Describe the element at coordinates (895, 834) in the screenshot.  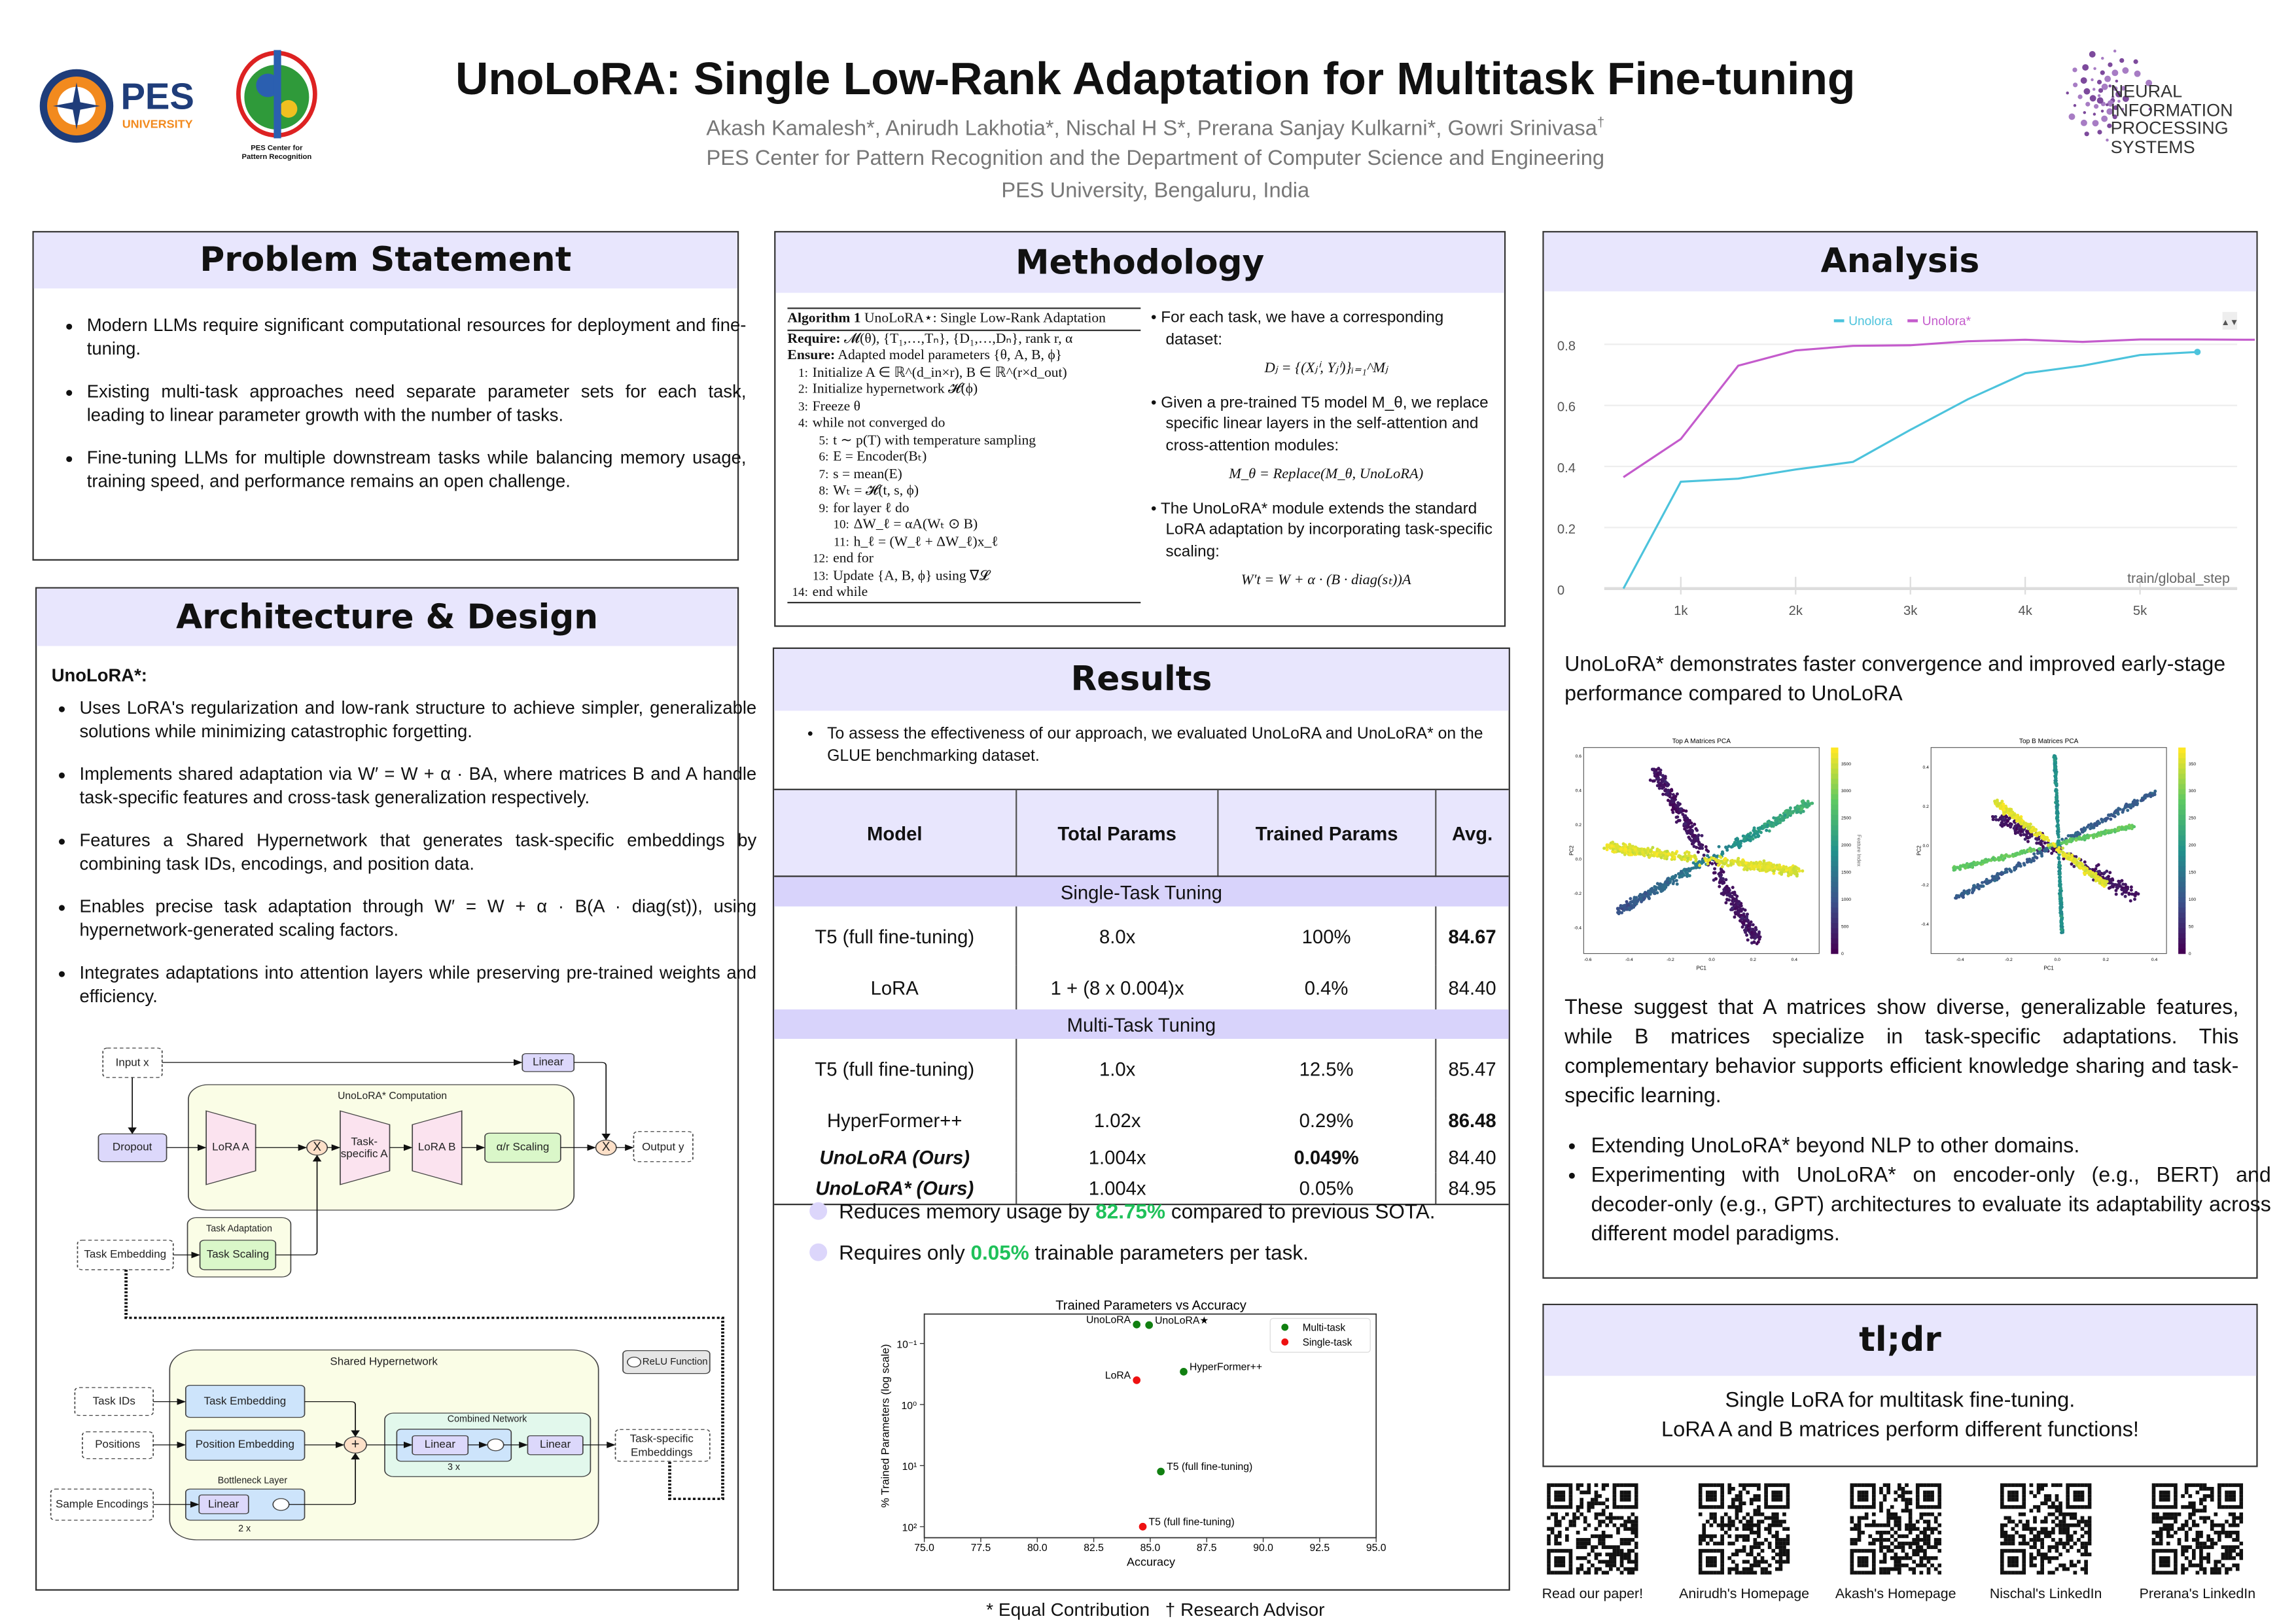
I see `column-header: Model` at that location.